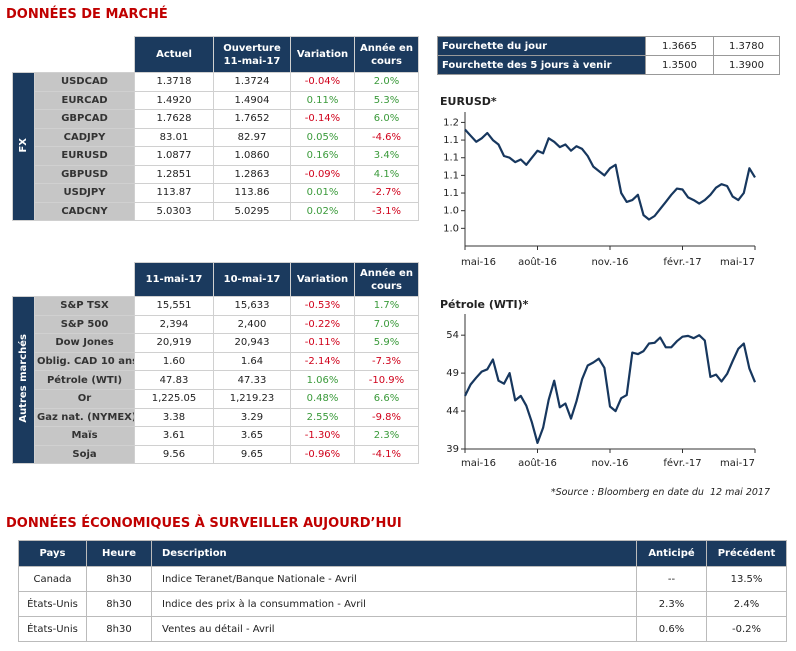 This screenshot has height=651, width=796. I want to click on cell: 15,551, so click(174, 306).